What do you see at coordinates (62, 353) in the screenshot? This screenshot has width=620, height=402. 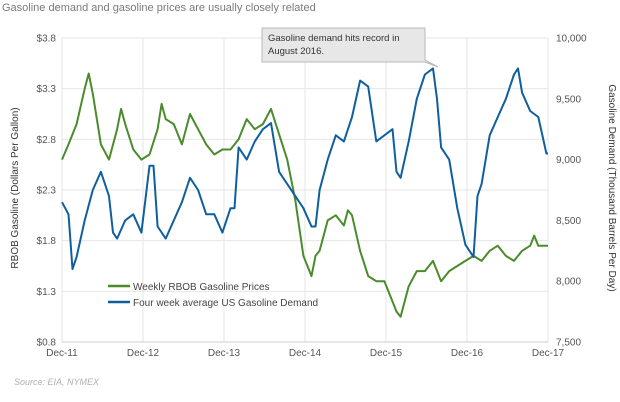 I see `x-tick-label: Dec-11` at bounding box center [62, 353].